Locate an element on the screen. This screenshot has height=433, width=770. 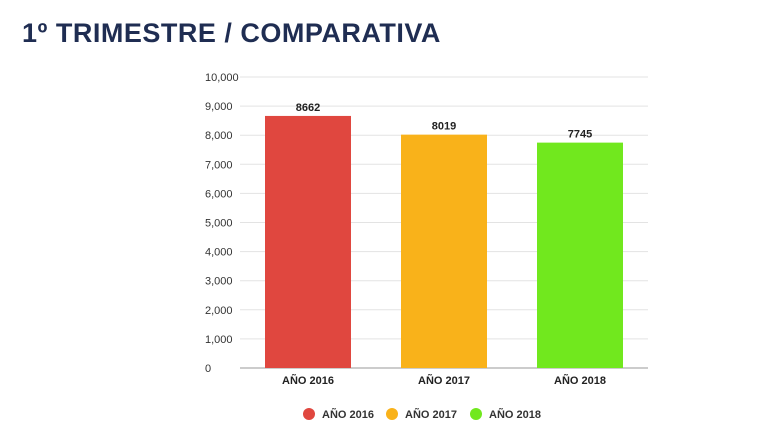
y-tick-label: 2,000 is located at coordinates (219, 311).